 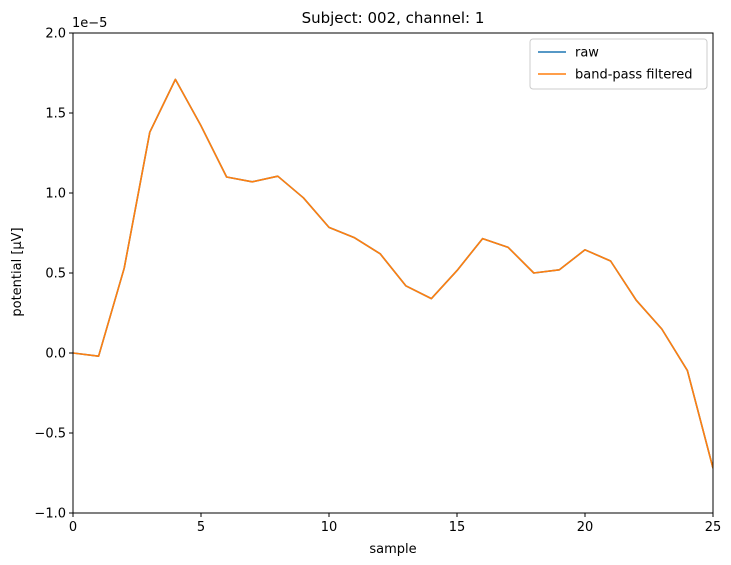 What do you see at coordinates (55, 114) in the screenshot?
I see `y-tick-label: 1.5` at bounding box center [55, 114].